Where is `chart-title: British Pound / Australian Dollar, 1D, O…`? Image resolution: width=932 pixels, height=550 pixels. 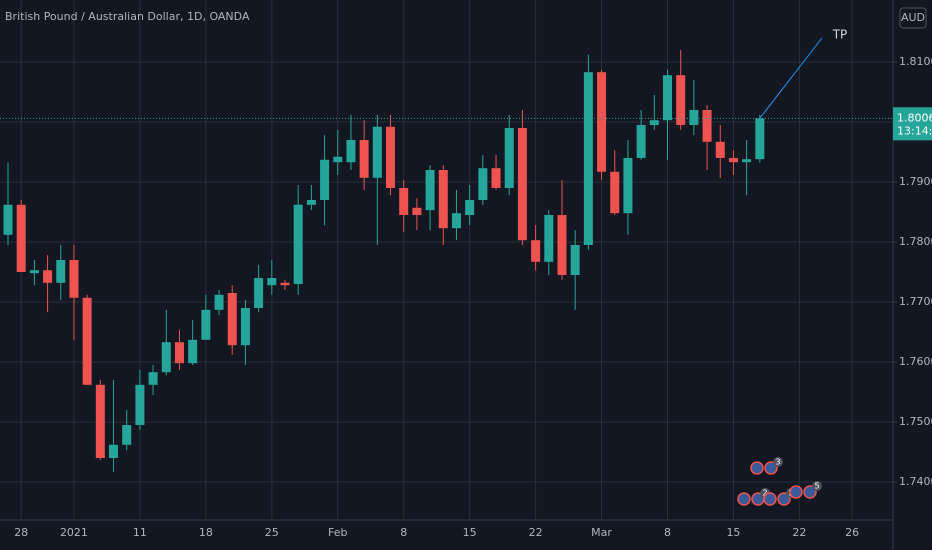
chart-title: British Pound / Australian Dollar, 1D, O… is located at coordinates (127, 16).